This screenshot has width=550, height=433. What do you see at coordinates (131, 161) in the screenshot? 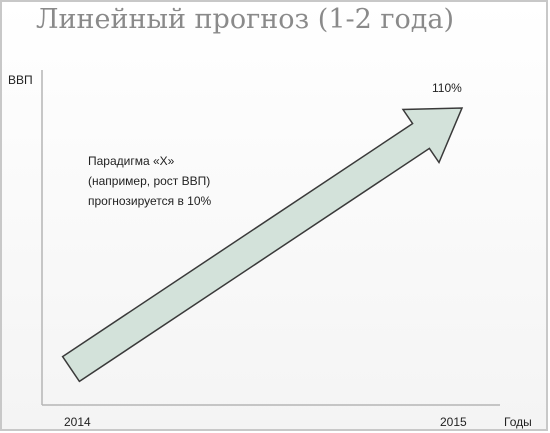
I see `note-line: Парадигма «Х»` at bounding box center [131, 161].